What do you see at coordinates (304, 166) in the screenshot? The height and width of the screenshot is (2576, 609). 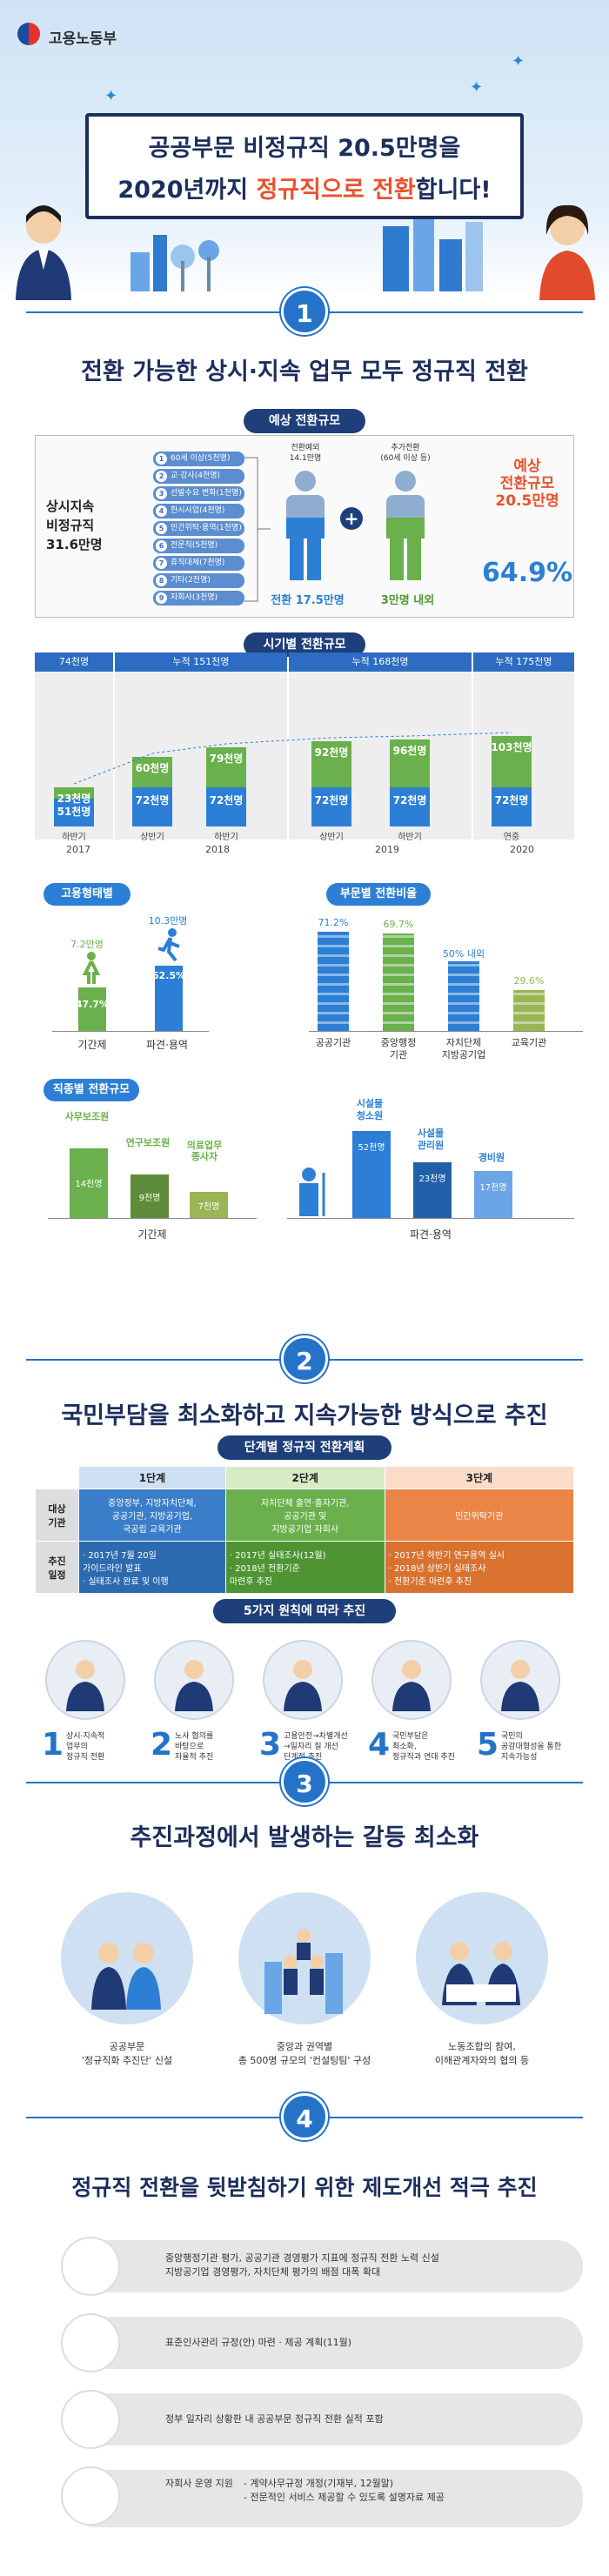 I see `main-title-box: 공공부문 비정규직 20.5만명을 2020년까지 정규직으로 전환합니다!` at bounding box center [304, 166].